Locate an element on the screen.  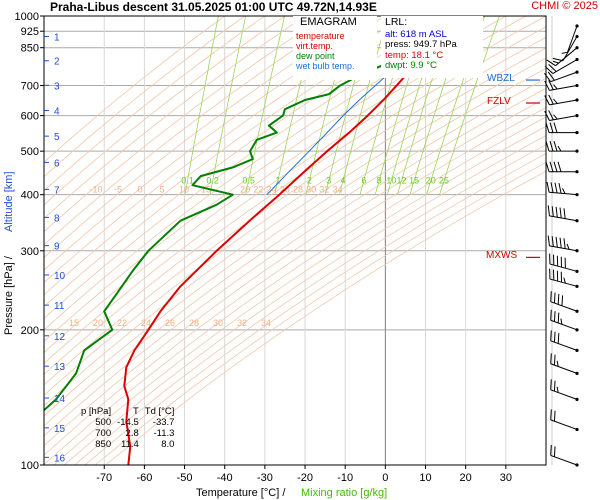
pressure-tick-label: 100 is located at coordinates (30, 466).